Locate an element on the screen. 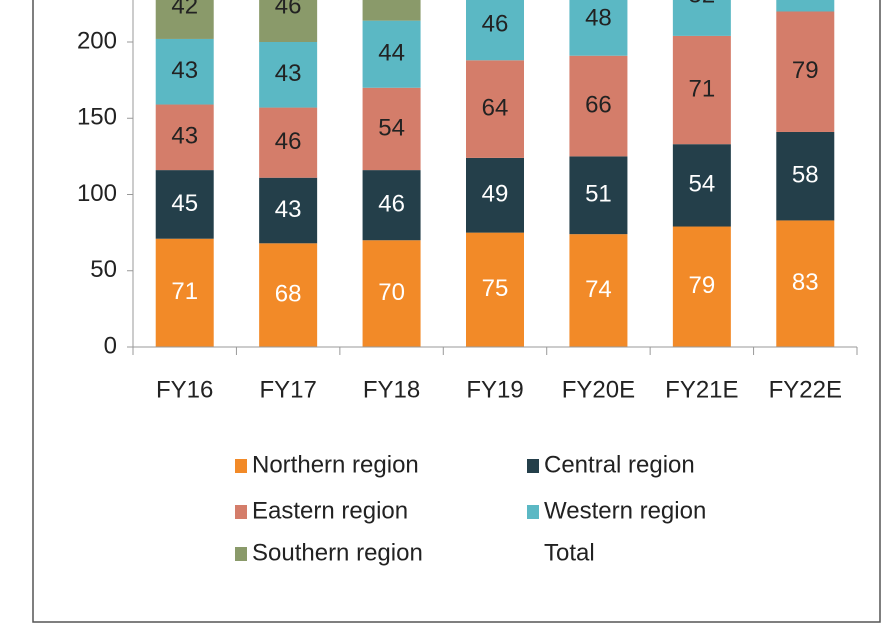 The width and height of the screenshot is (892, 630). legend-label: Western region is located at coordinates (625, 510).